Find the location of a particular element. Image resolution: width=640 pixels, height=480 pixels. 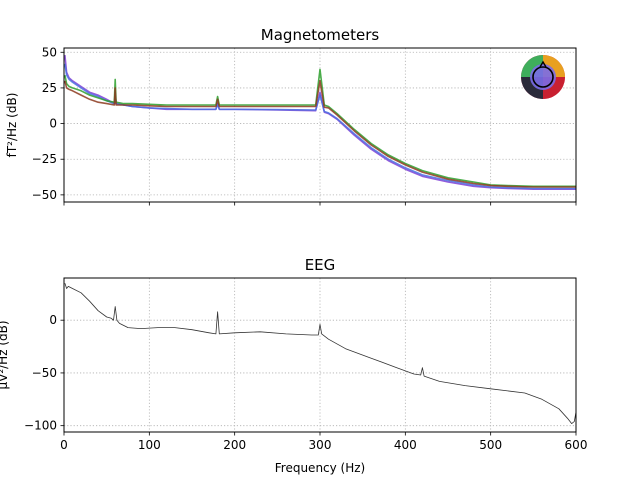

x-tick-label: 600 is located at coordinates (576, 445).